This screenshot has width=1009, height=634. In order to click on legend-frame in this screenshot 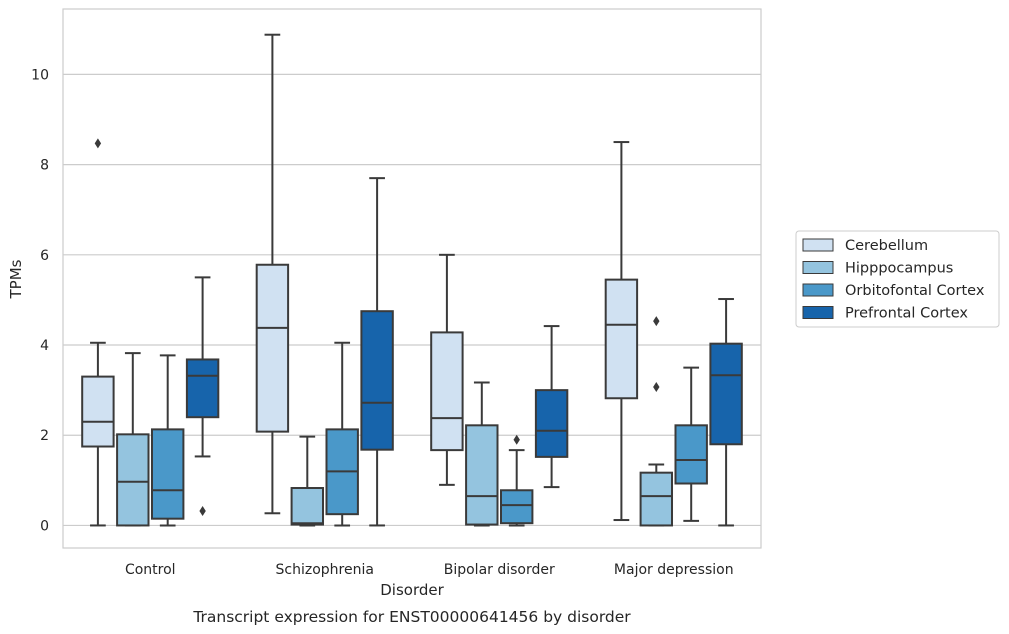, I will do `click(897, 279)`.